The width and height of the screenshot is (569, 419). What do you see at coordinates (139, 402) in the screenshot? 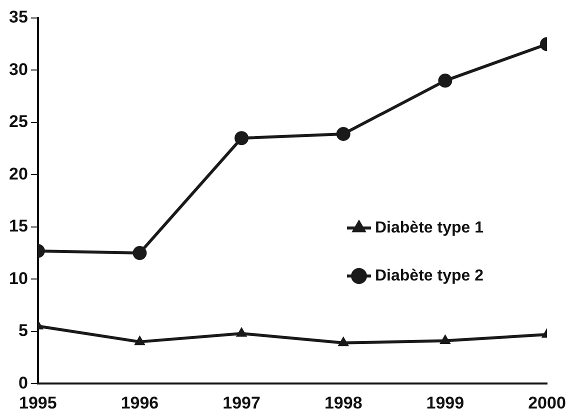
I see `x-tick-label: 1996` at bounding box center [139, 402].